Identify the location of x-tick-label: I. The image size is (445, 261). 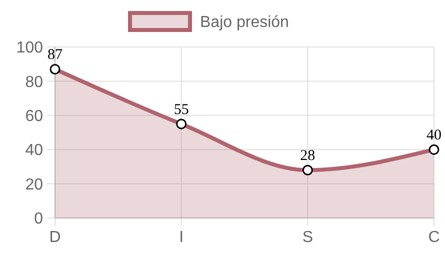
(181, 237).